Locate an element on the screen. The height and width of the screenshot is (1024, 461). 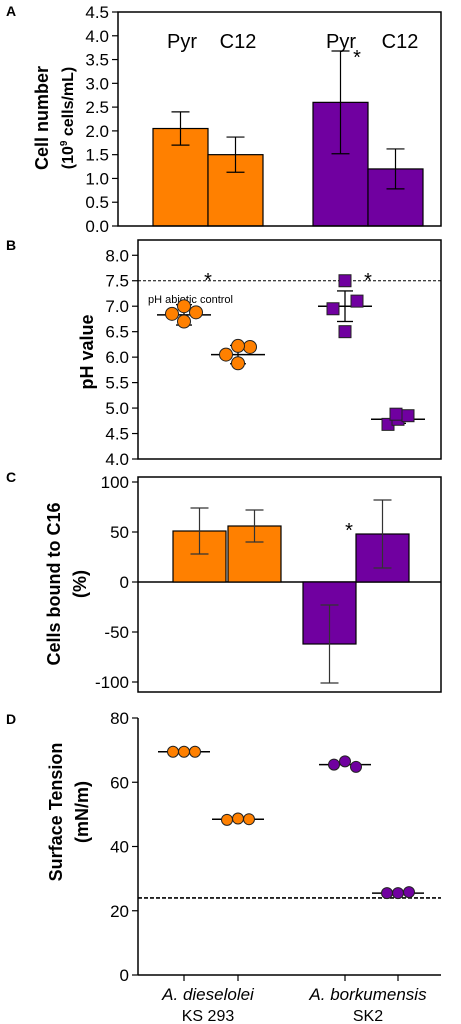
panel-d-y-tick-label: 40 is located at coordinates (119, 847).